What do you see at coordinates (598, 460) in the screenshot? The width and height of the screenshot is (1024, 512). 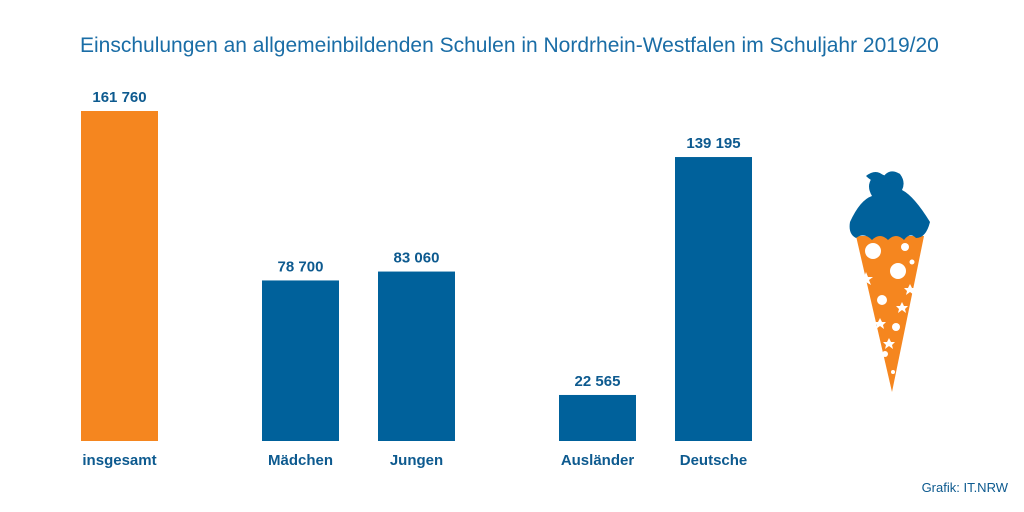 I see `category-label-4: Ausländer` at bounding box center [598, 460].